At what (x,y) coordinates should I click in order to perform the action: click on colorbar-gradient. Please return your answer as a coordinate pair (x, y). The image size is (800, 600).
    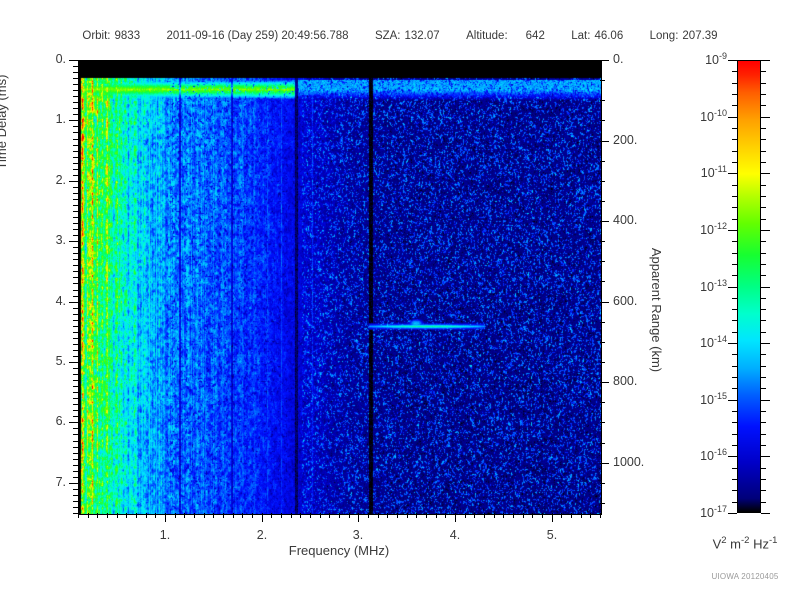
    Looking at the image, I should click on (749, 286).